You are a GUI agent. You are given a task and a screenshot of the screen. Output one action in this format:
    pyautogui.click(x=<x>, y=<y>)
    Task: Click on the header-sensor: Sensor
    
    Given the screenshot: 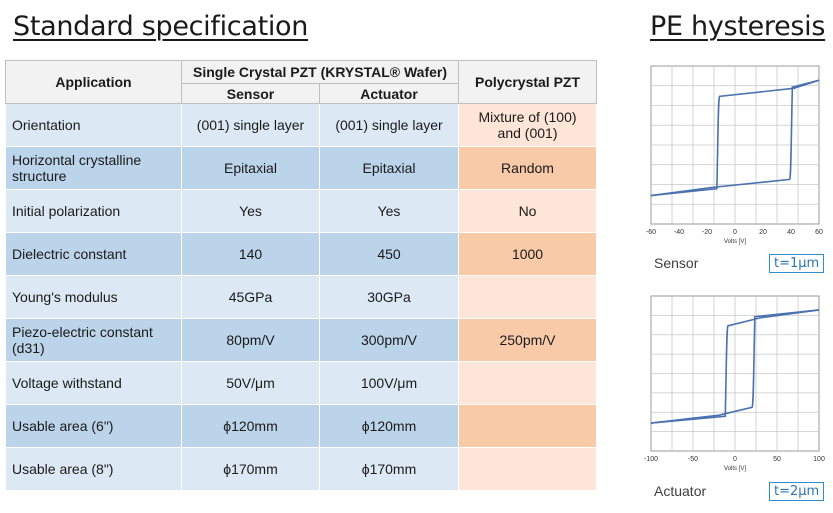 What is the action you would take?
    pyautogui.click(x=250, y=93)
    